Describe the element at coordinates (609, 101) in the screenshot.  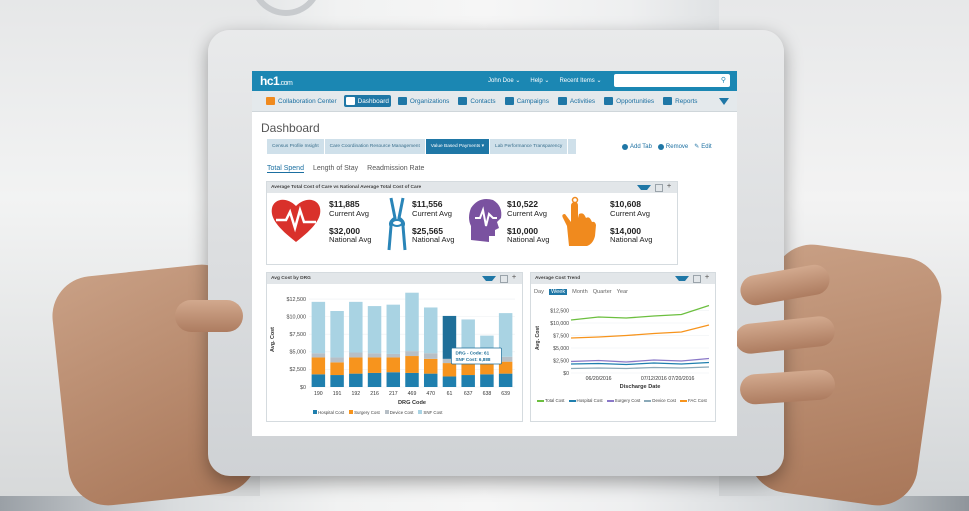
I see `opportunity-icon` at that location.